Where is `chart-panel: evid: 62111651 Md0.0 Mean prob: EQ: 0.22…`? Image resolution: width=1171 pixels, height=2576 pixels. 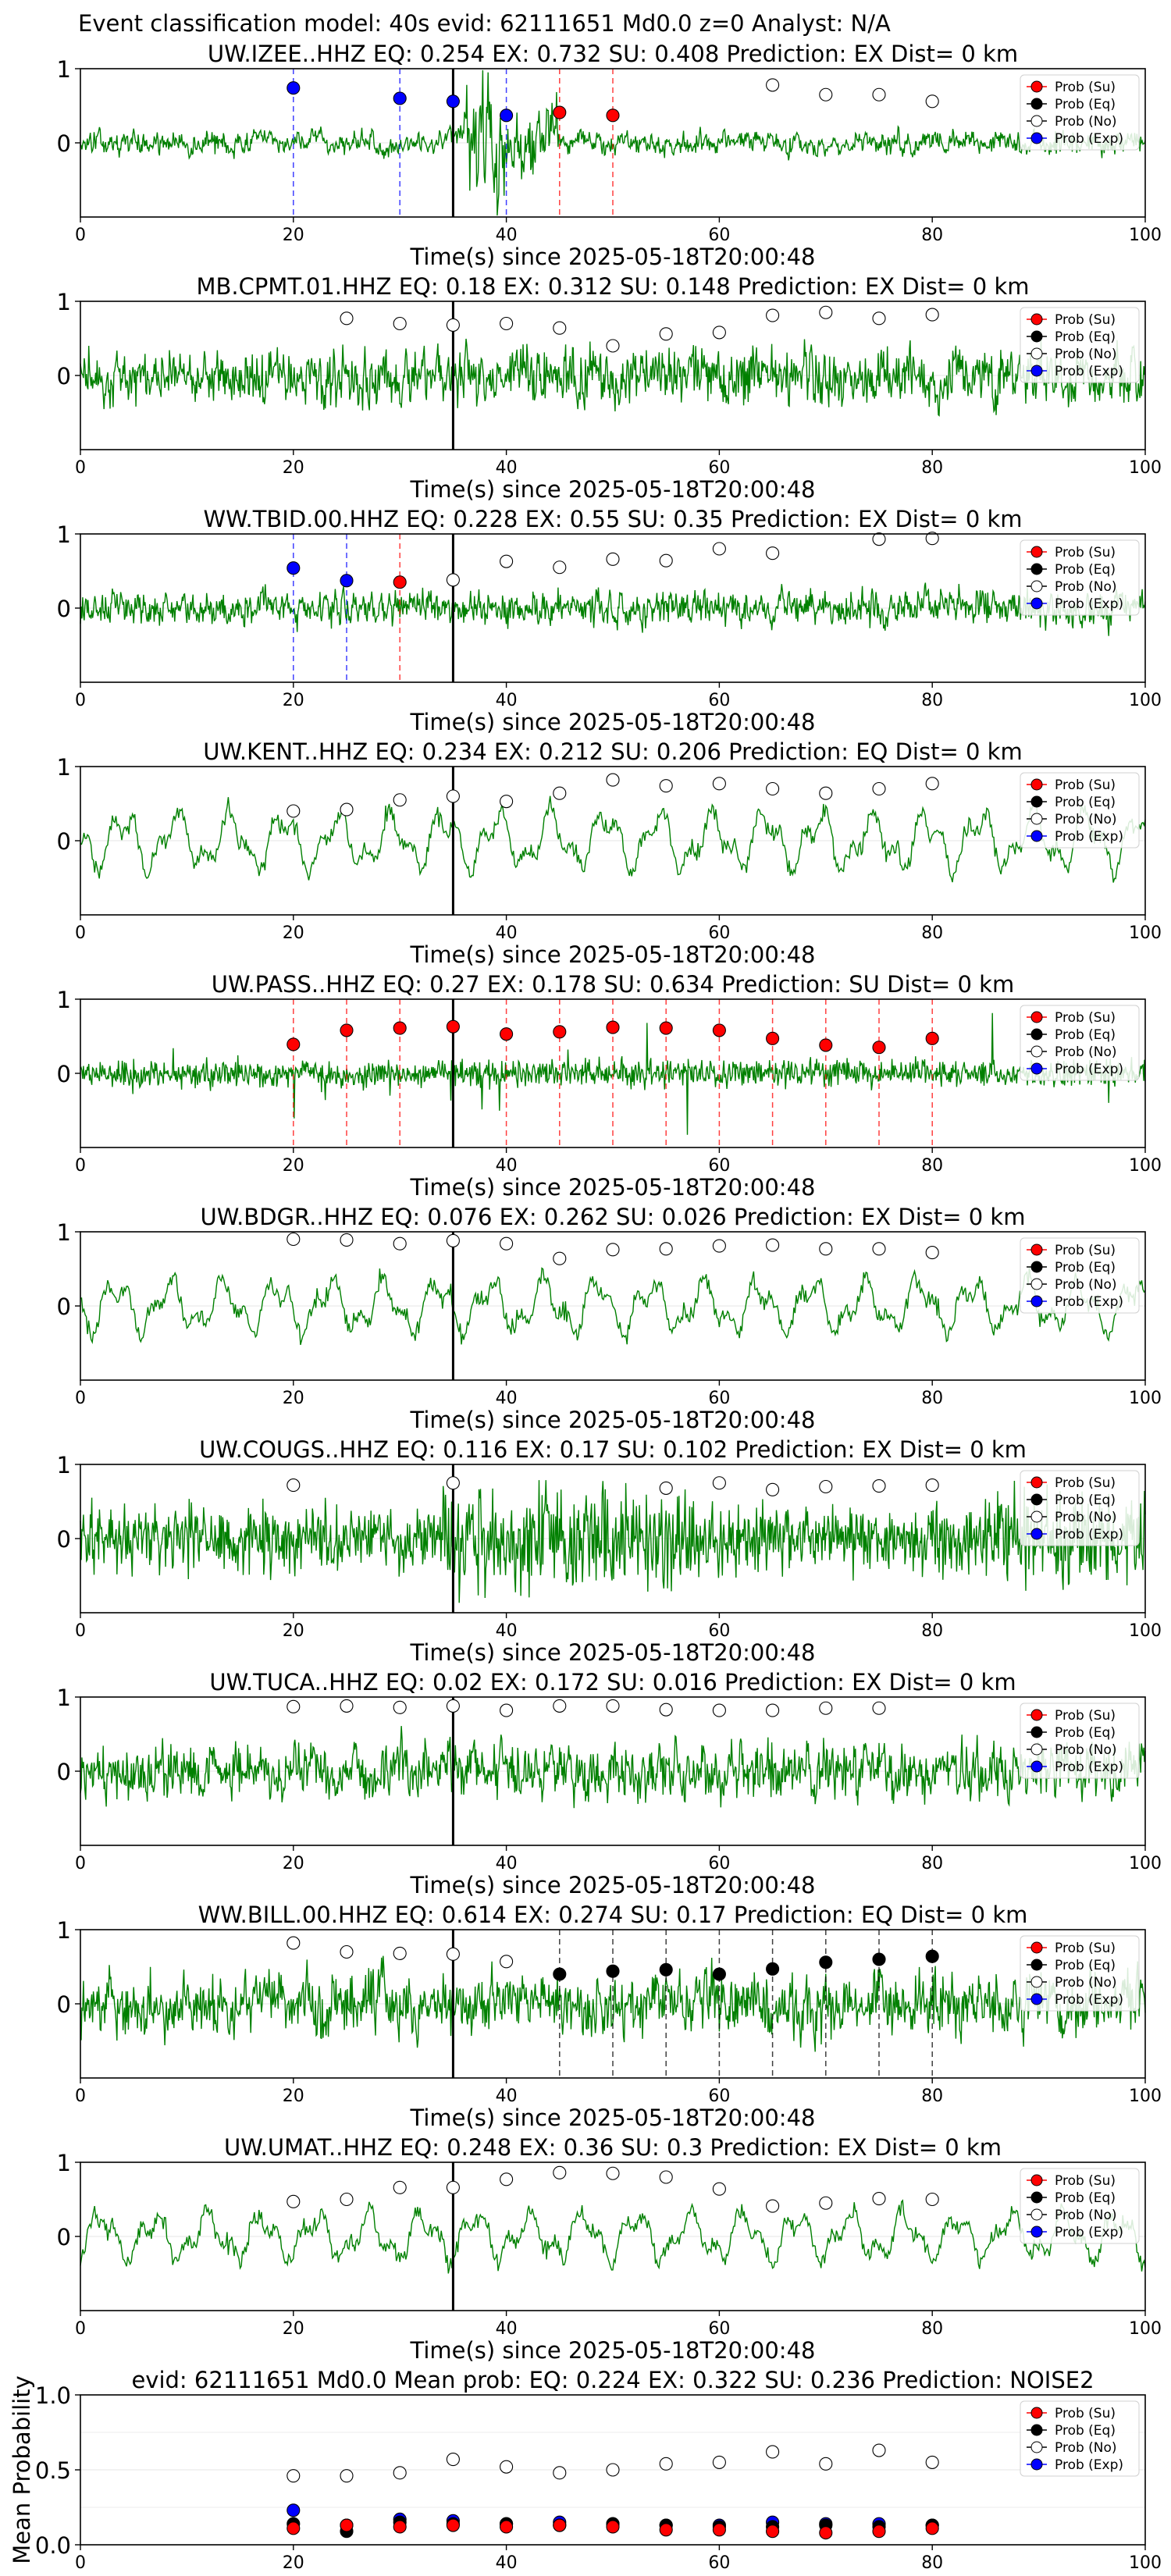 chart-panel: evid: 62111651 Md0.0 Mean prob: EQ: 0.22… is located at coordinates (585, 2470).